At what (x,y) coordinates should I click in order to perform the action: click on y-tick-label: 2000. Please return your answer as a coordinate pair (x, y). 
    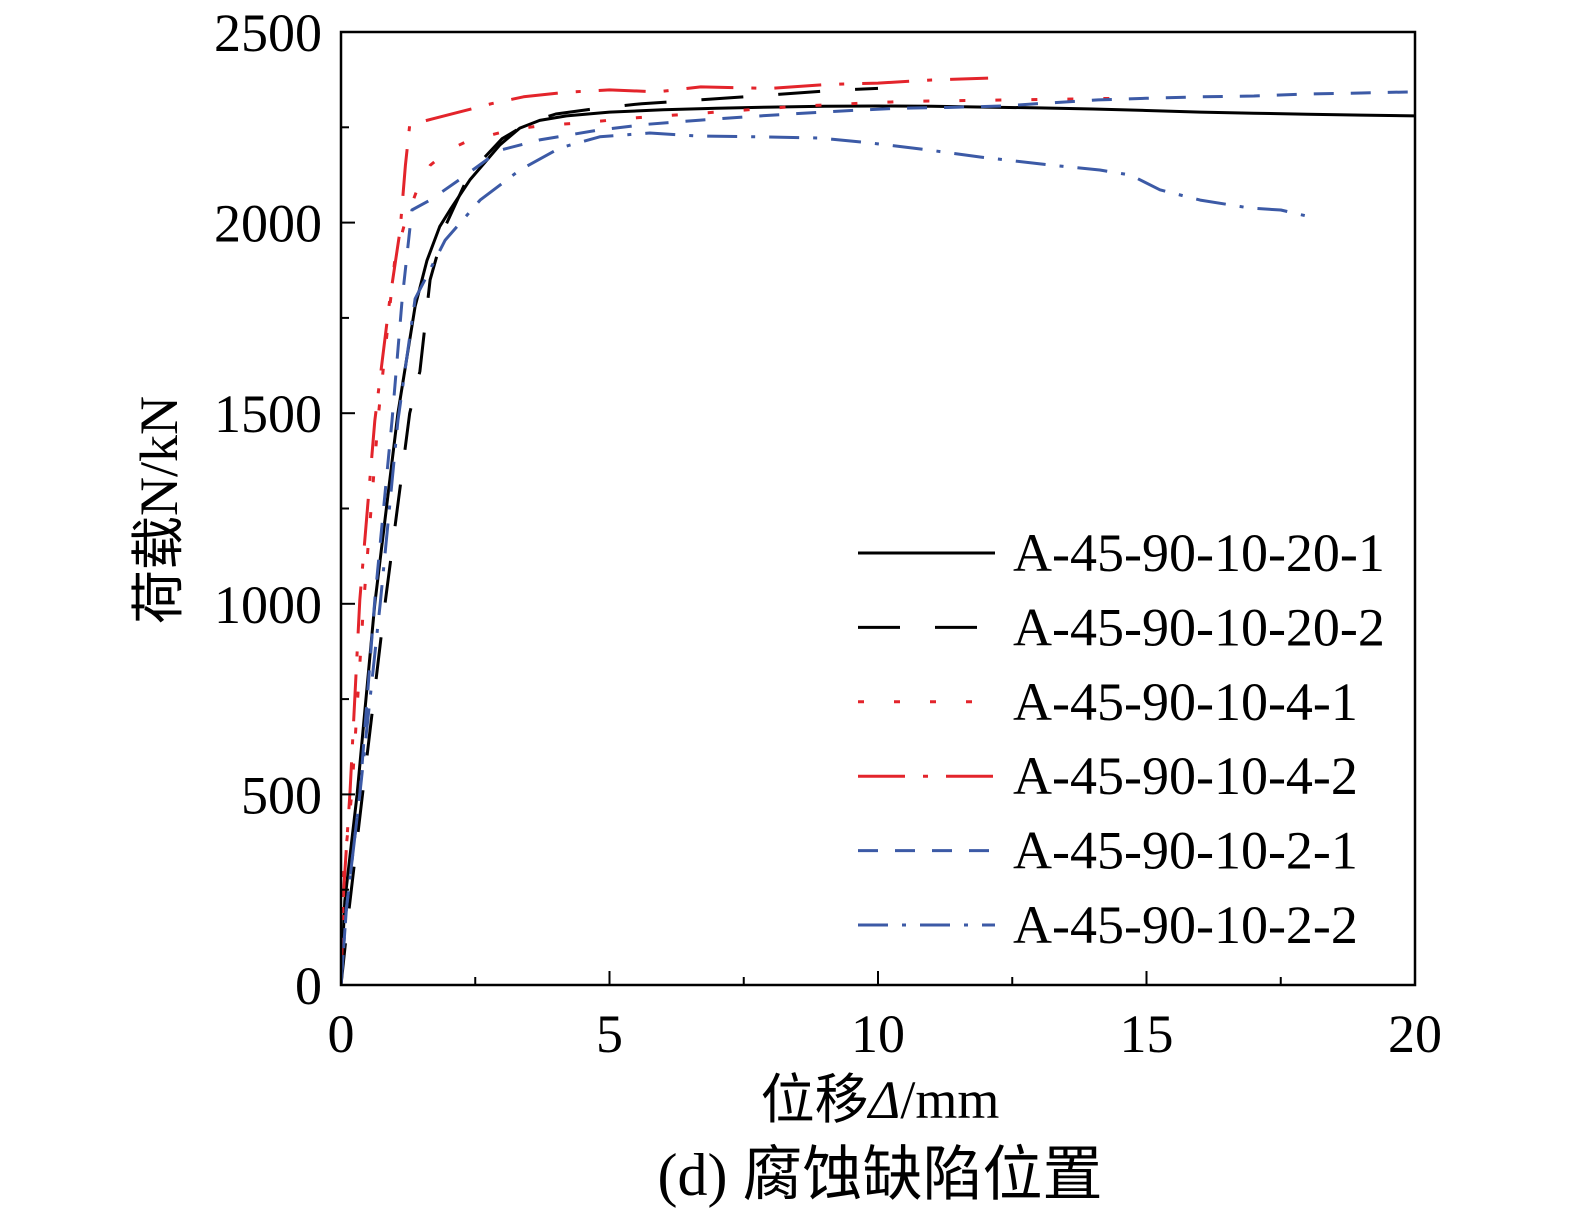
    Looking at the image, I should click on (268, 224).